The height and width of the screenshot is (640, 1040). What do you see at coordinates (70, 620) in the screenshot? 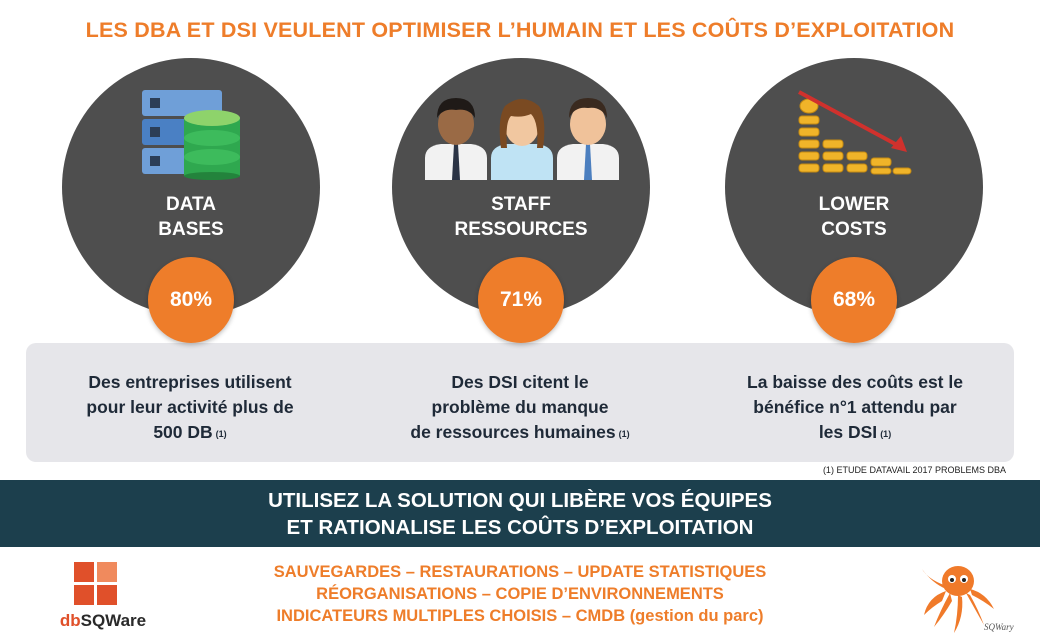
I see `logo-prefix: db` at bounding box center [70, 620].